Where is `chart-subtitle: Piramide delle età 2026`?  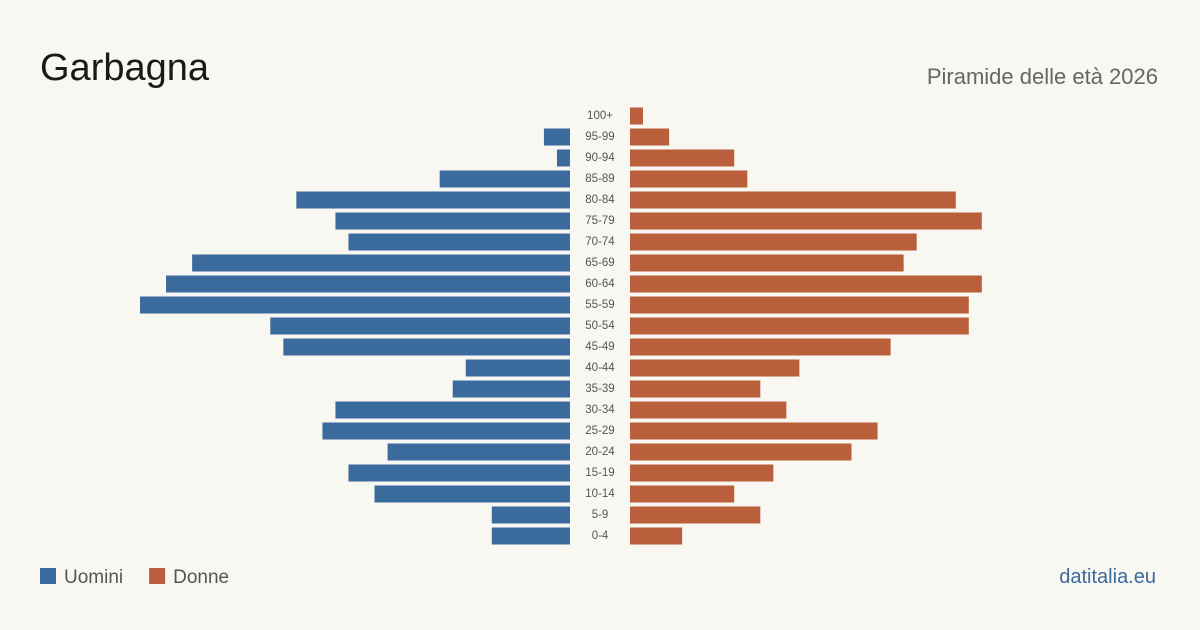
chart-subtitle: Piramide delle età 2026 is located at coordinates (1042, 76).